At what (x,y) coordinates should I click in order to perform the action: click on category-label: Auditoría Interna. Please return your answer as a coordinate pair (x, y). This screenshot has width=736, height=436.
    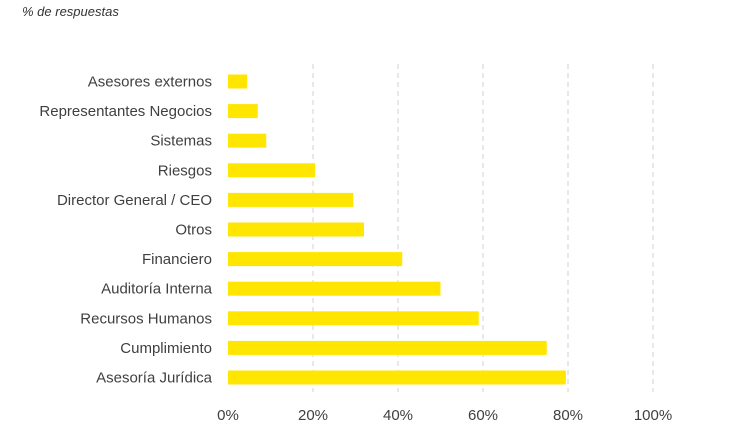
    Looking at the image, I should click on (157, 289).